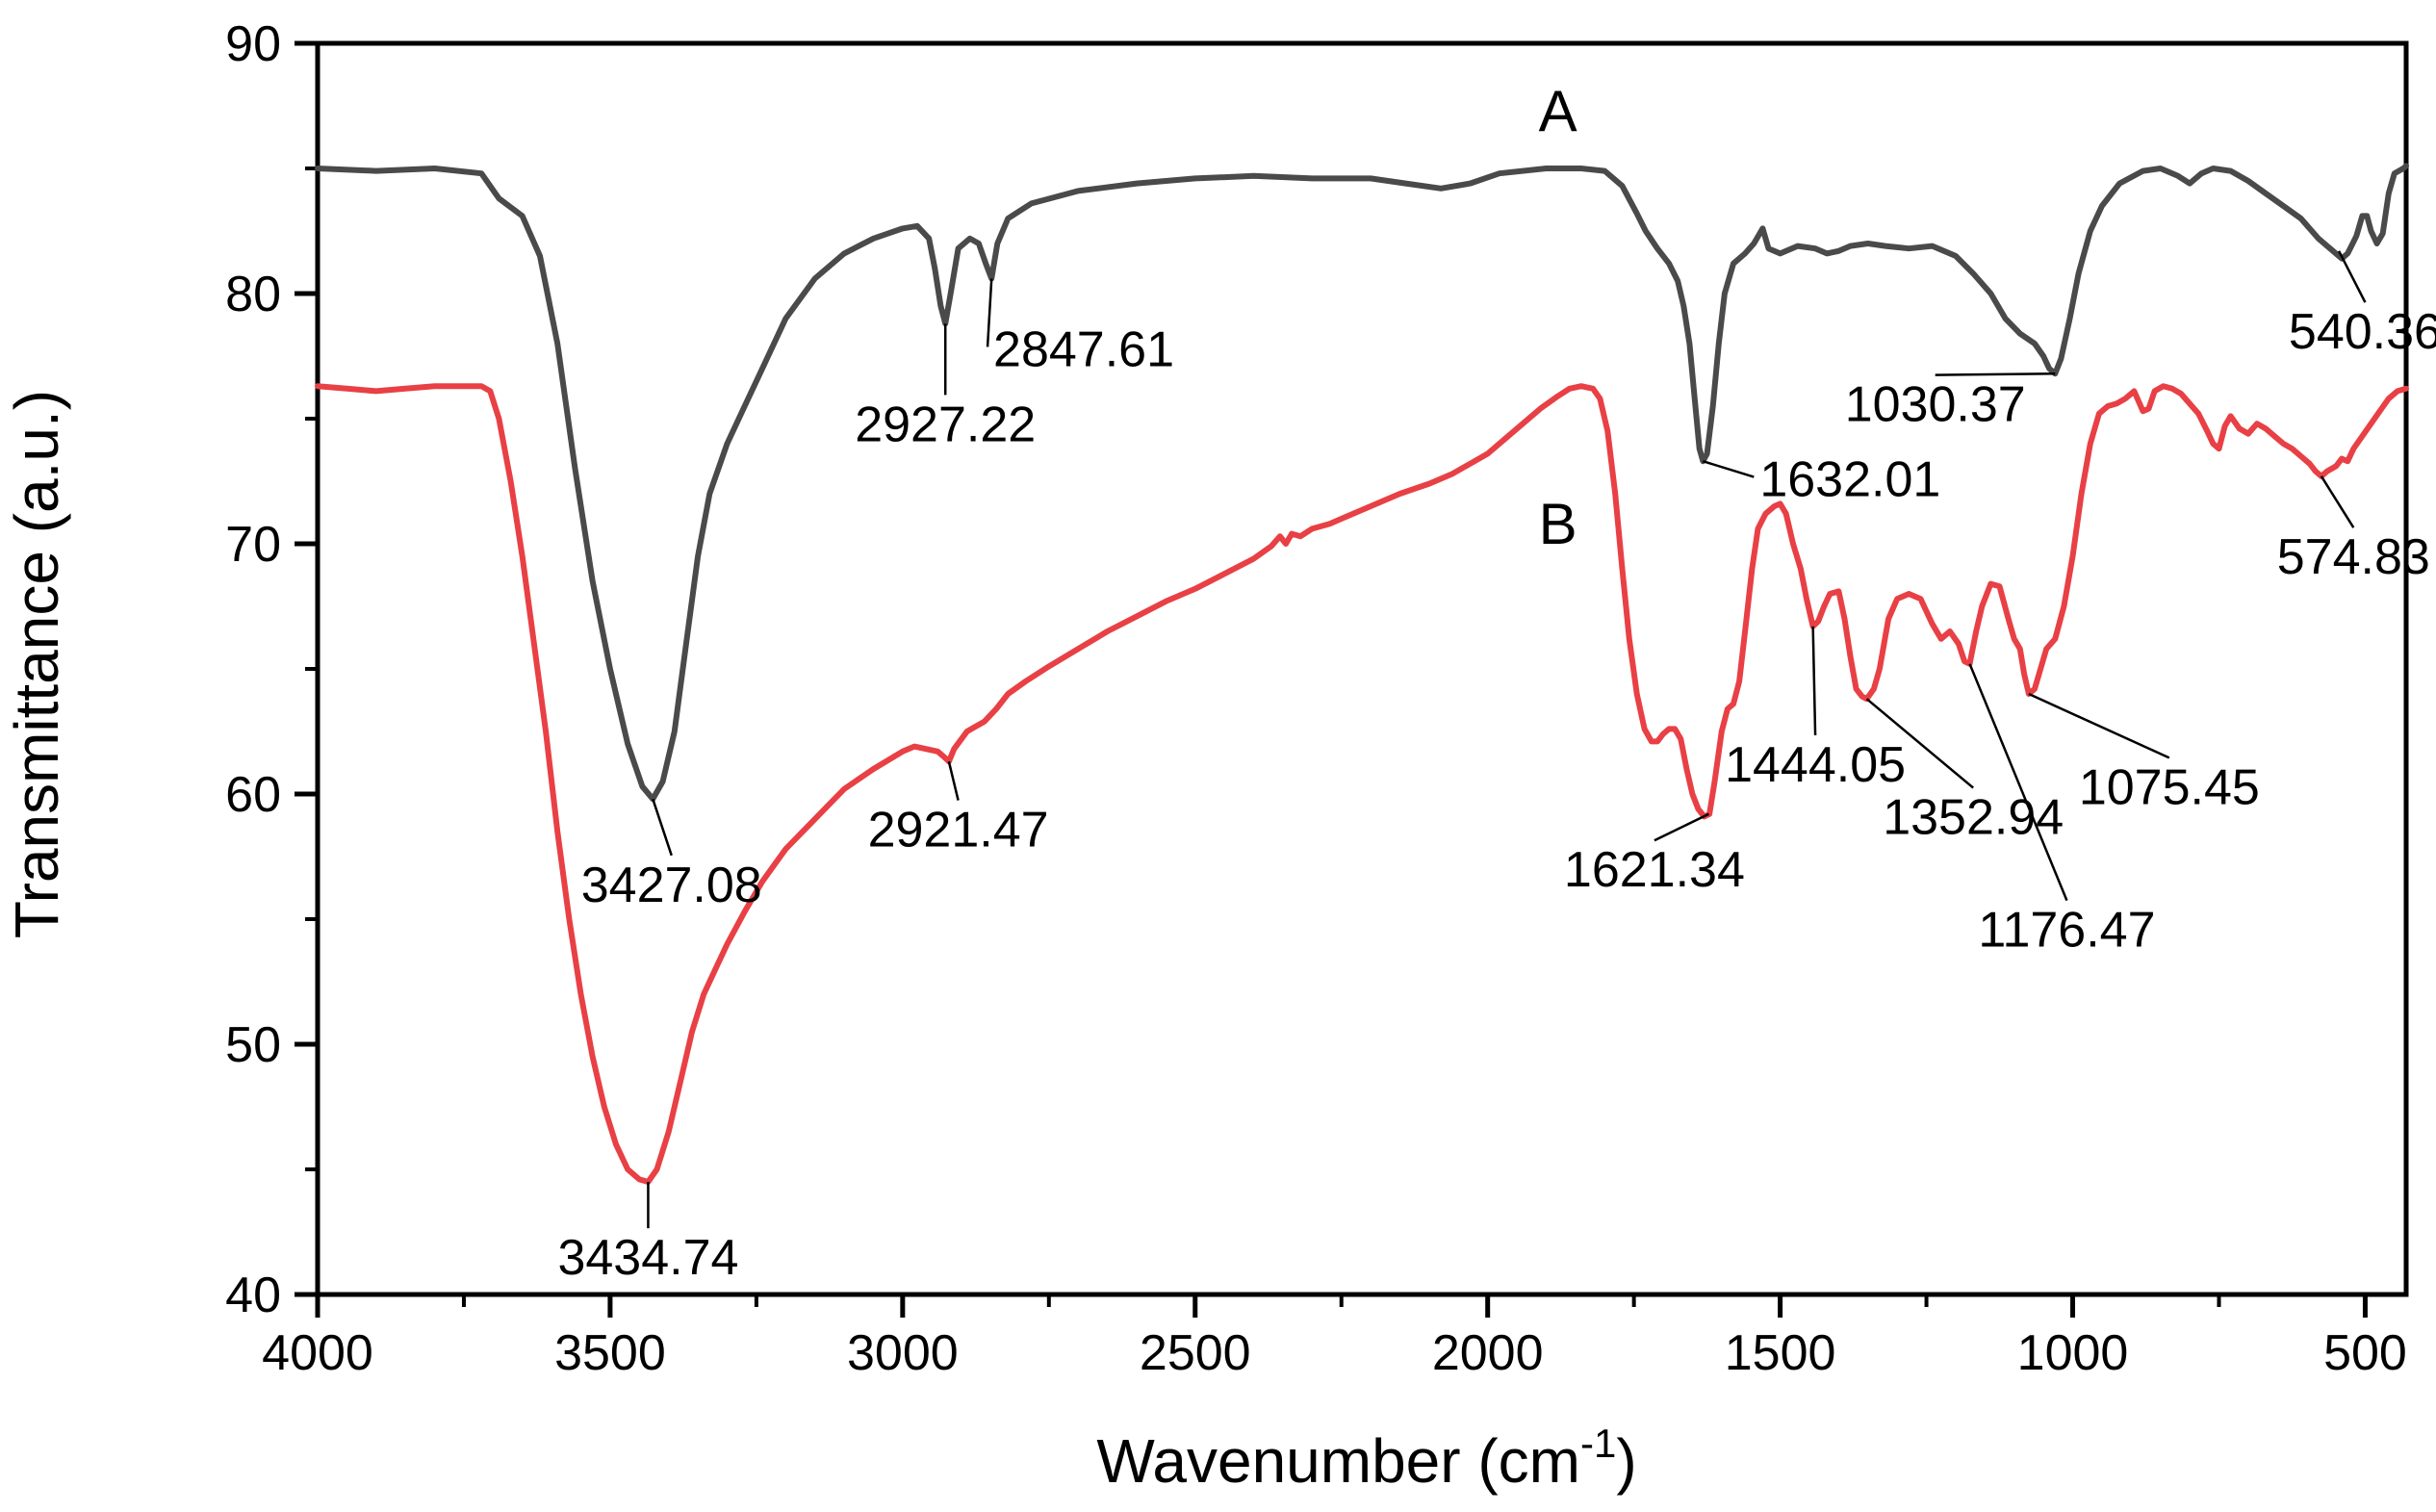 This screenshot has height=1512, width=2436. Describe the element at coordinates (253, 1295) in the screenshot. I see `y-tick-label: 40` at that location.